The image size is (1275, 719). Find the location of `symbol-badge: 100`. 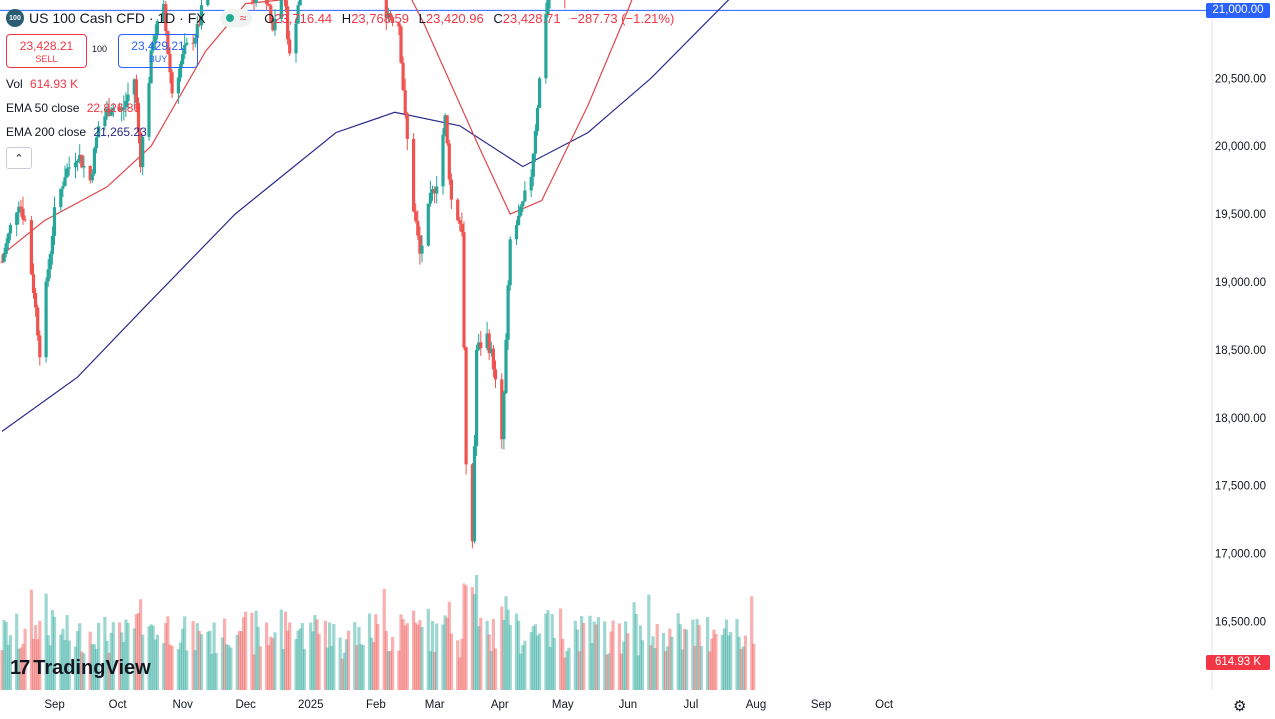

symbol-badge: 100 is located at coordinates (15, 18).